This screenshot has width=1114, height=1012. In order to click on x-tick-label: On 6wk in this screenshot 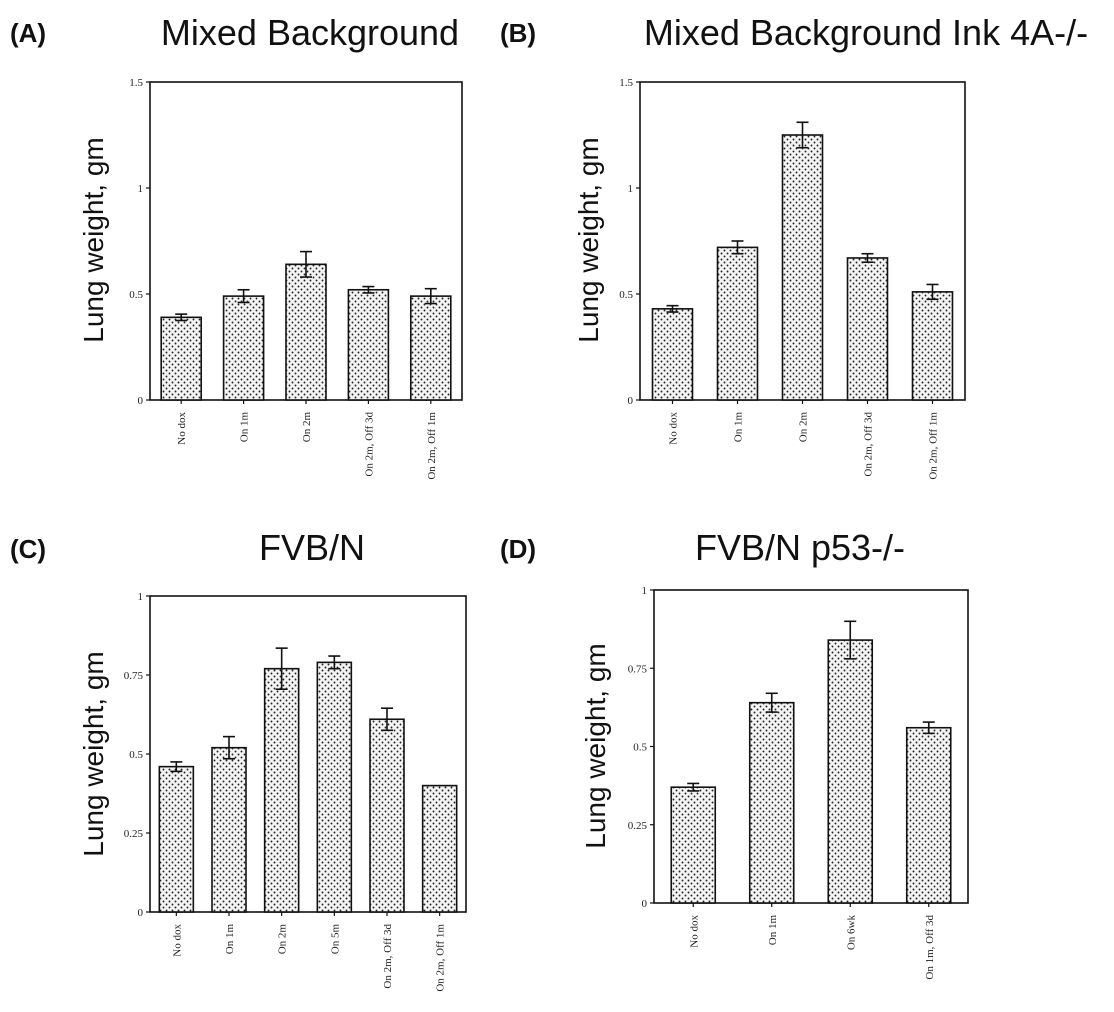, I will do `click(851, 933)`.